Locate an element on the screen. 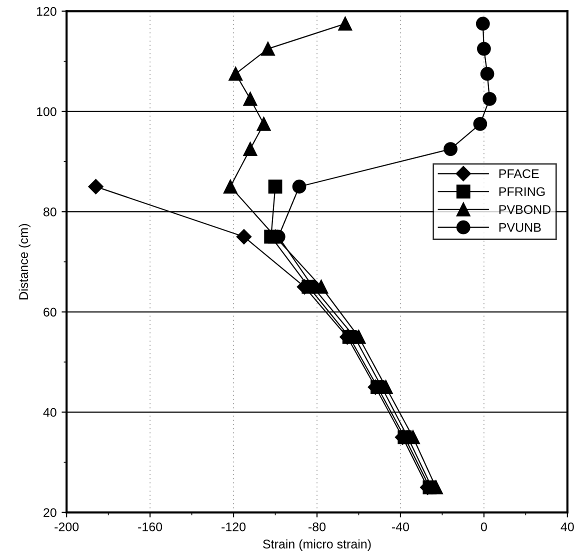 The height and width of the screenshot is (560, 579). legend-label: PFACE is located at coordinates (519, 173).